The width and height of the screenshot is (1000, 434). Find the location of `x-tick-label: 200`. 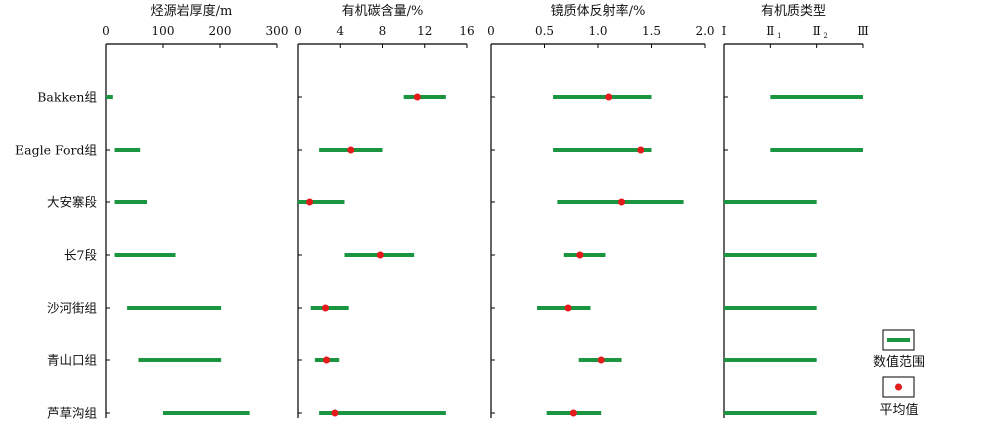

x-tick-label: 200 is located at coordinates (220, 31).